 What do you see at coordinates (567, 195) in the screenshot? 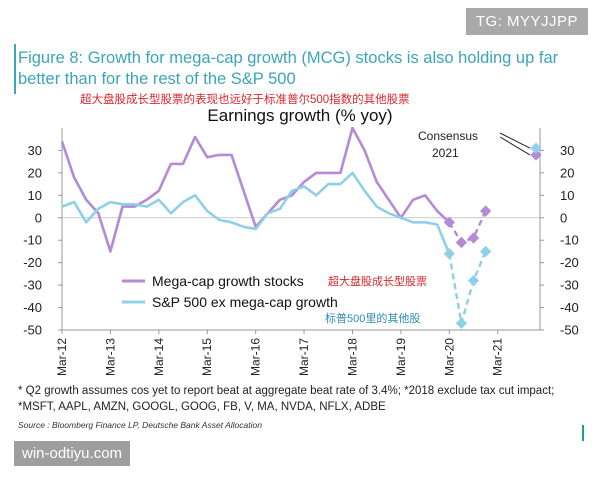
I see `y-tick-label-right: 10` at bounding box center [567, 195].